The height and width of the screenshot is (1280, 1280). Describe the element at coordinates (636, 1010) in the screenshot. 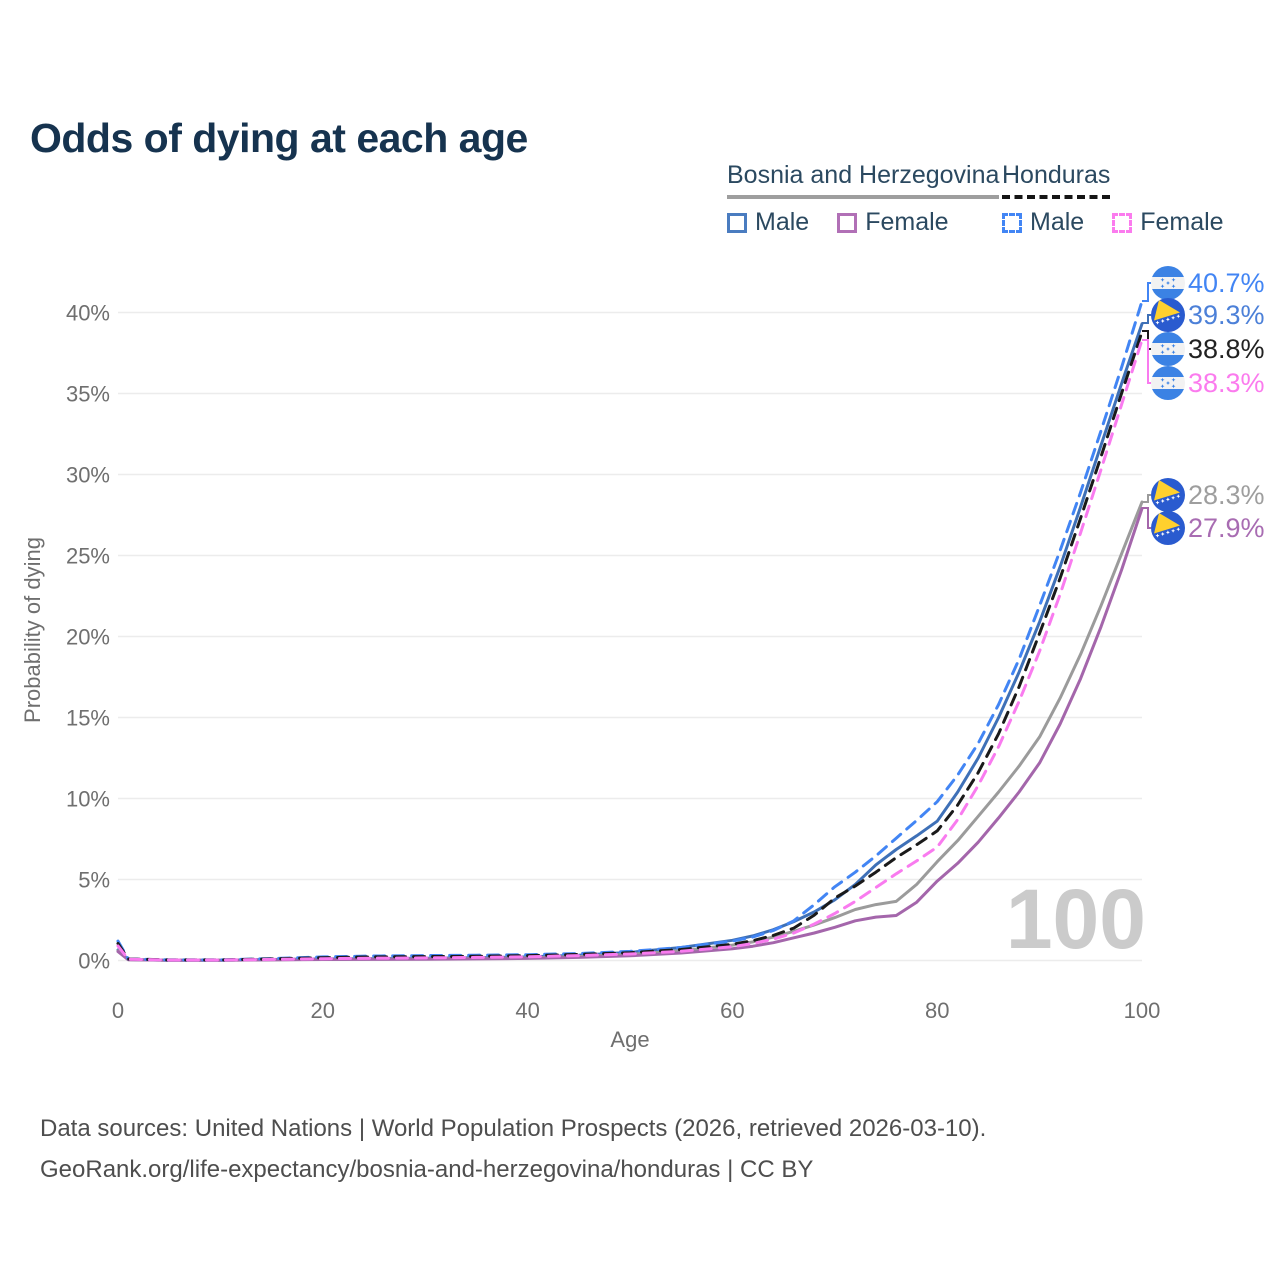

I see `x-axis-tick-labels: 0 20 40 60 80 100` at that location.